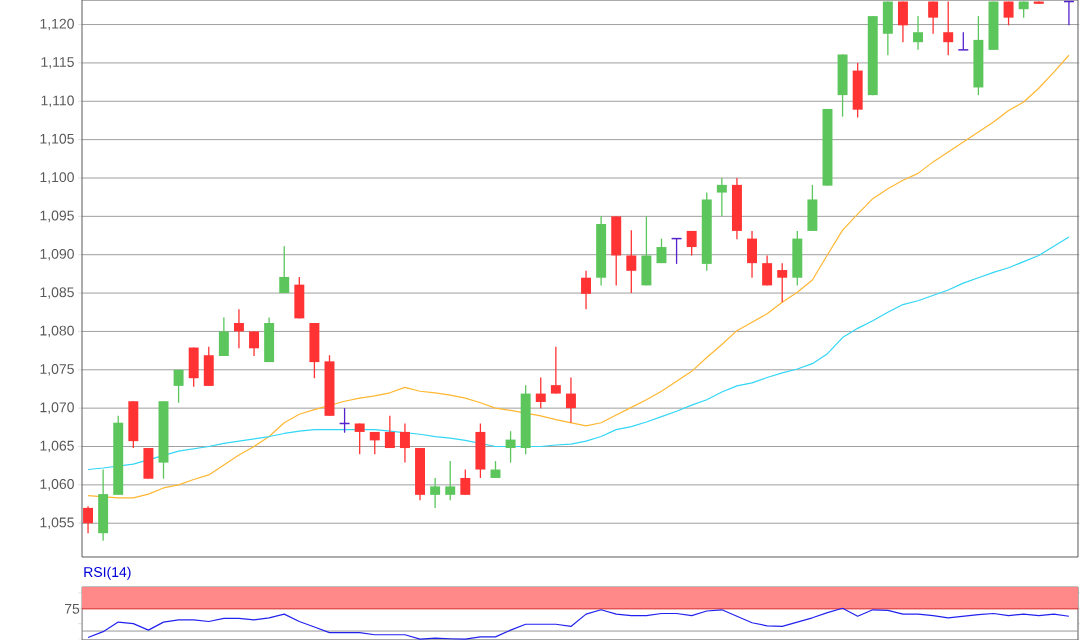 The height and width of the screenshot is (640, 1080). What do you see at coordinates (57, 139) in the screenshot?
I see `y-tick-label: 1,105` at bounding box center [57, 139].